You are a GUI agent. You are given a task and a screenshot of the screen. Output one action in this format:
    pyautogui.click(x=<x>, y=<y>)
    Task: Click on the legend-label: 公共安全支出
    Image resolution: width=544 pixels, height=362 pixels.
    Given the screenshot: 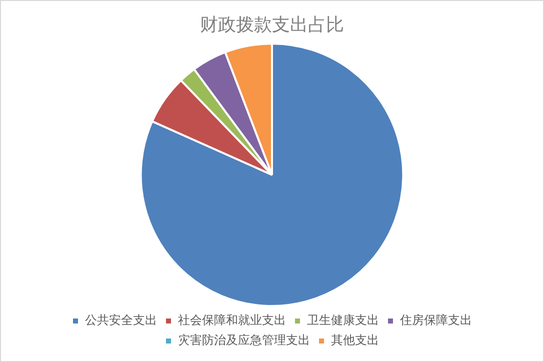 What is the action you would take?
    pyautogui.click(x=121, y=320)
    